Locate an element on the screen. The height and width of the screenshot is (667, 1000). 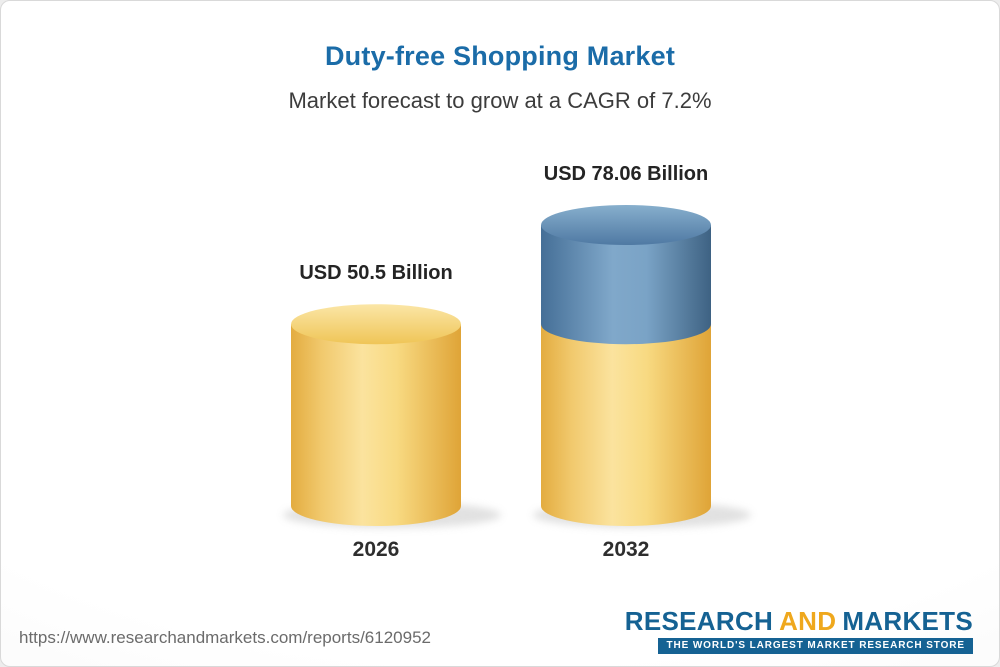
cylinder-2032-growth-cap is located at coordinates (626, 224).